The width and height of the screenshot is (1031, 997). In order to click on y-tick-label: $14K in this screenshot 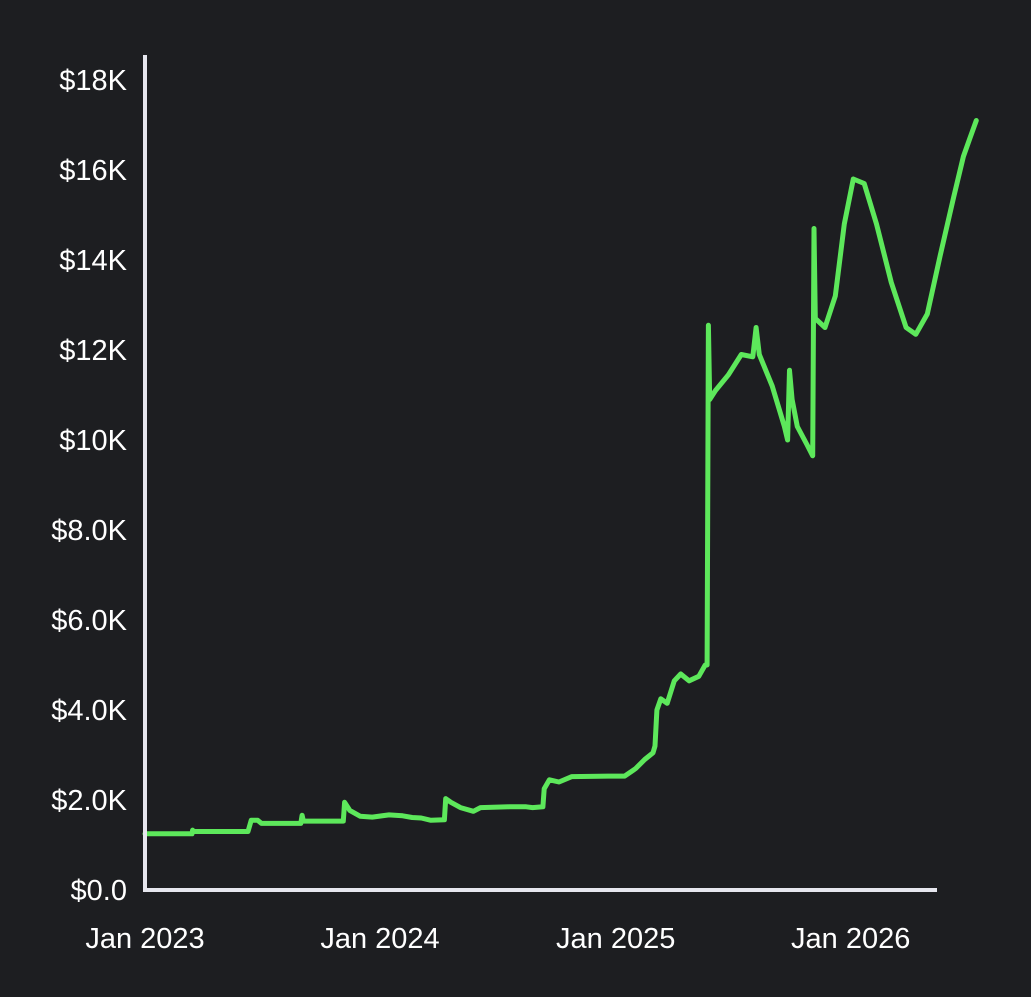, I will do `click(93, 261)`.